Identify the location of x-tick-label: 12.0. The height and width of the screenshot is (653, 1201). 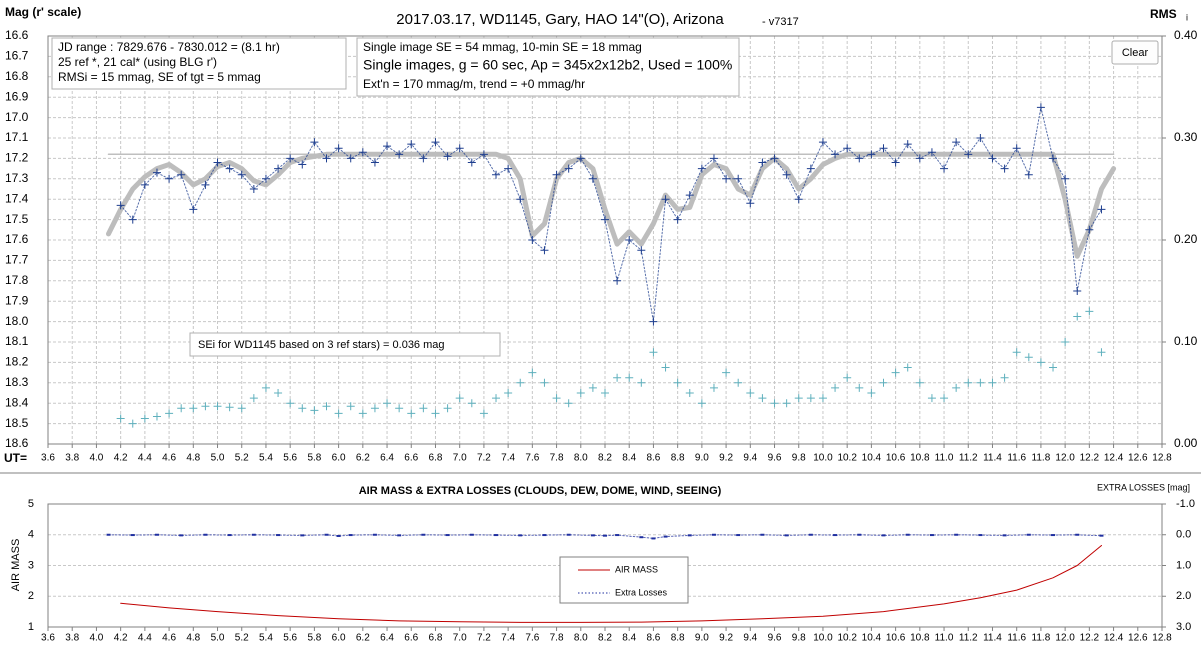
(1065, 458).